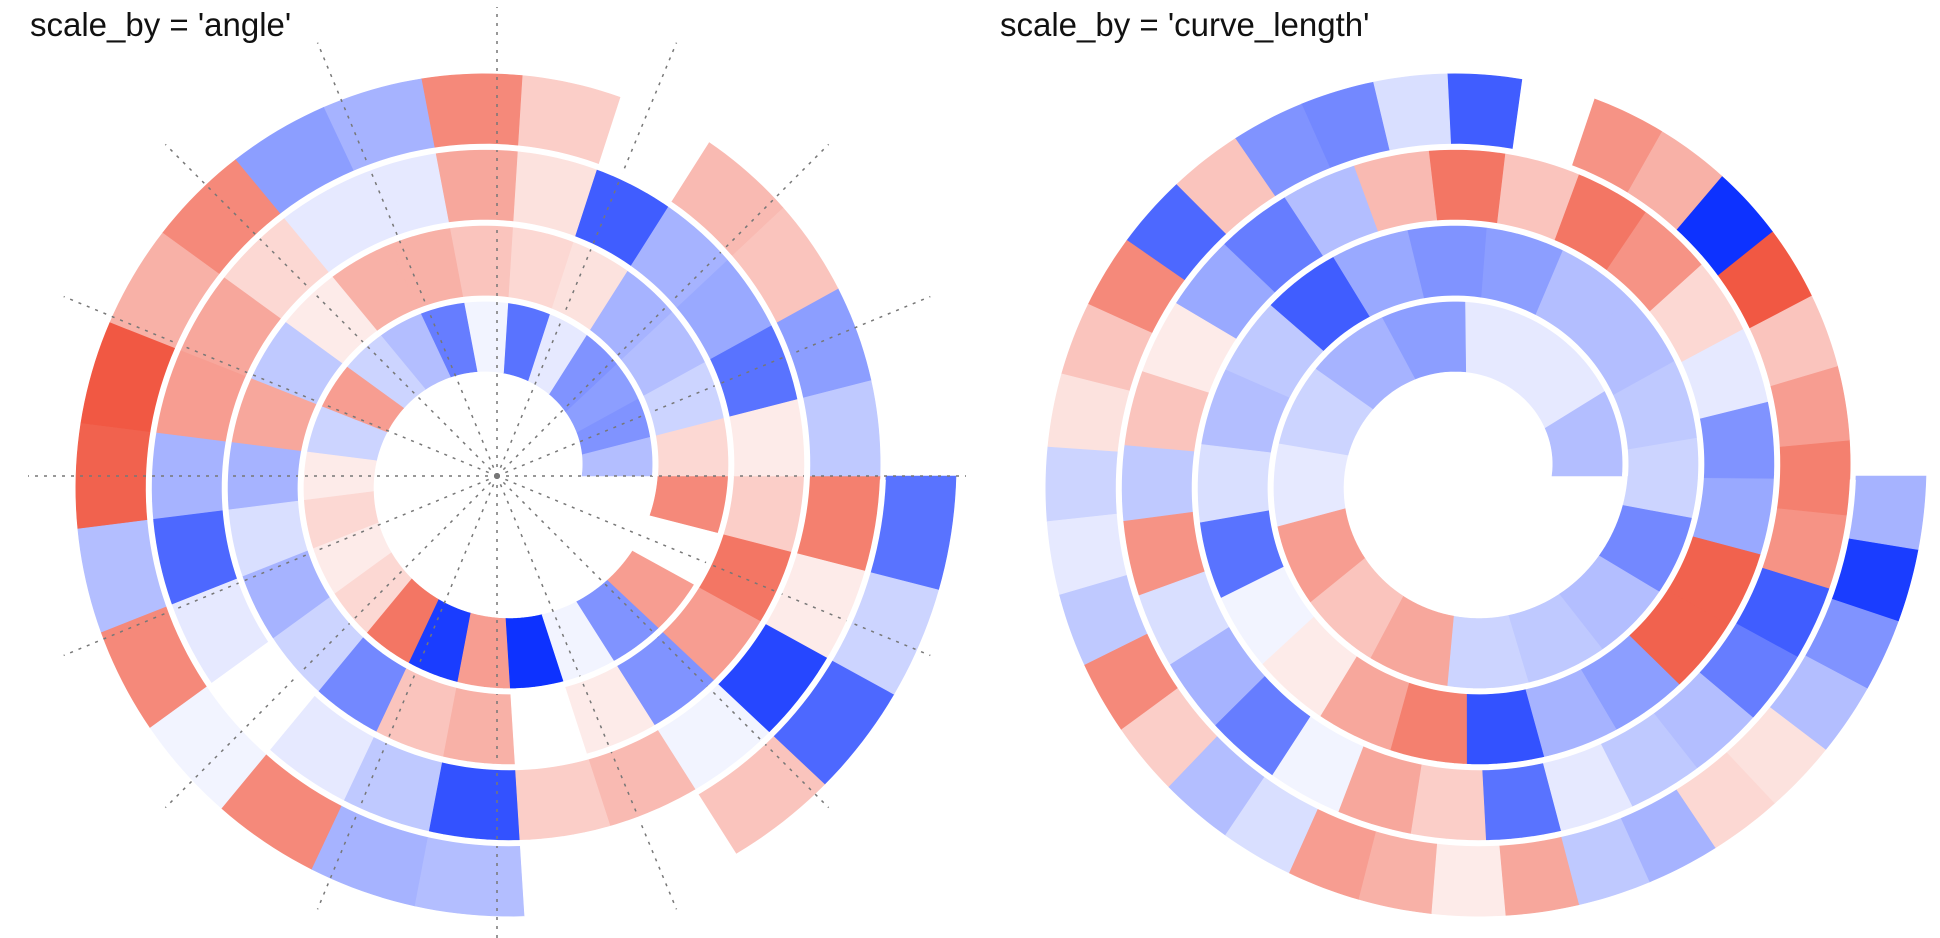 Image resolution: width=1940 pixels, height=938 pixels. I want to click on center-point, so click(497, 476).